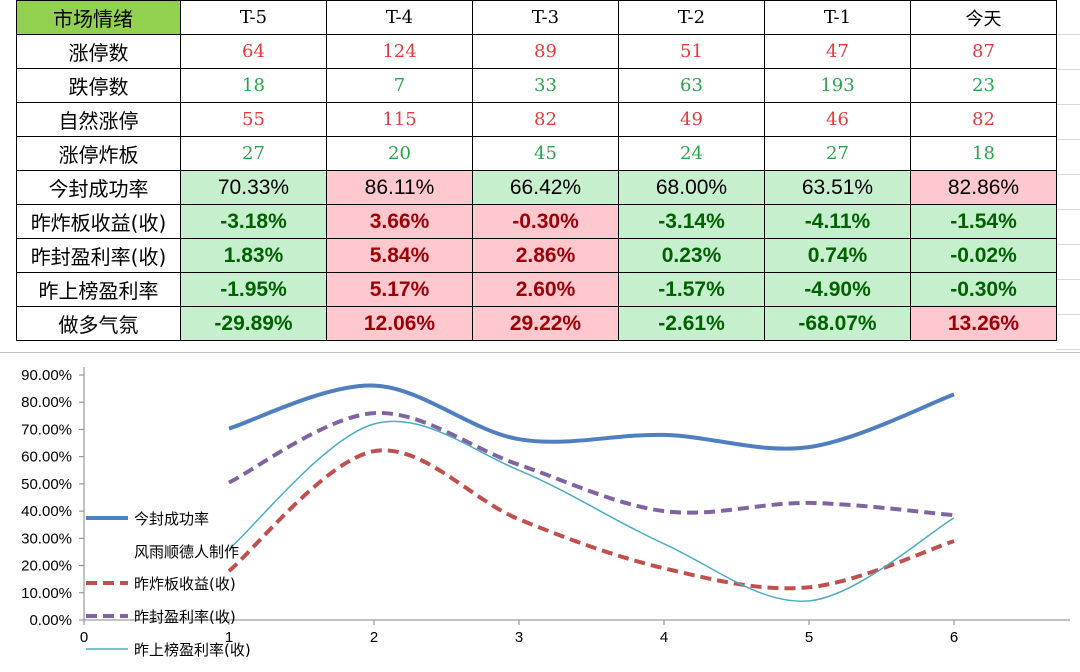 Image resolution: width=1080 pixels, height=672 pixels. What do you see at coordinates (691, 221) in the screenshot?
I see `table-cell-t-2: -3.14%` at bounding box center [691, 221].